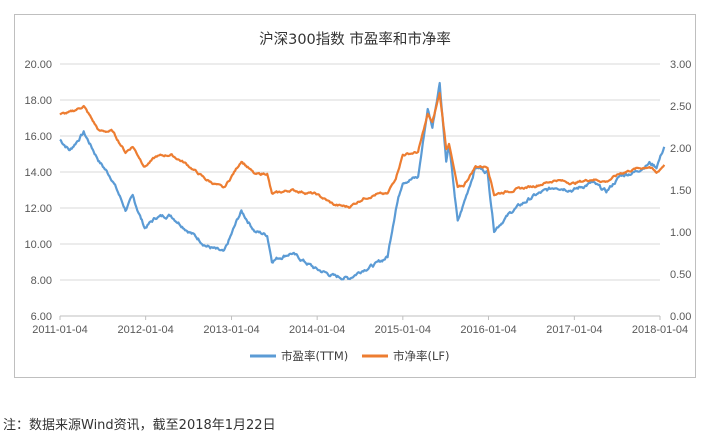  What do you see at coordinates (38, 245) in the screenshot?
I see `left-tick-label: 10.00` at bounding box center [38, 245].